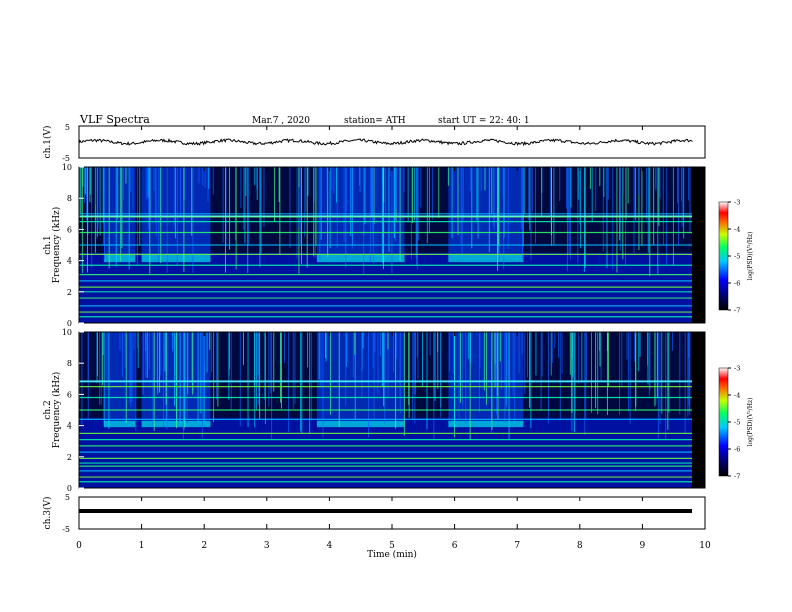 This screenshot has width=792, height=612. Describe the element at coordinates (114, 119) in the screenshot. I see `figure-title: VLF Spectra` at that location.